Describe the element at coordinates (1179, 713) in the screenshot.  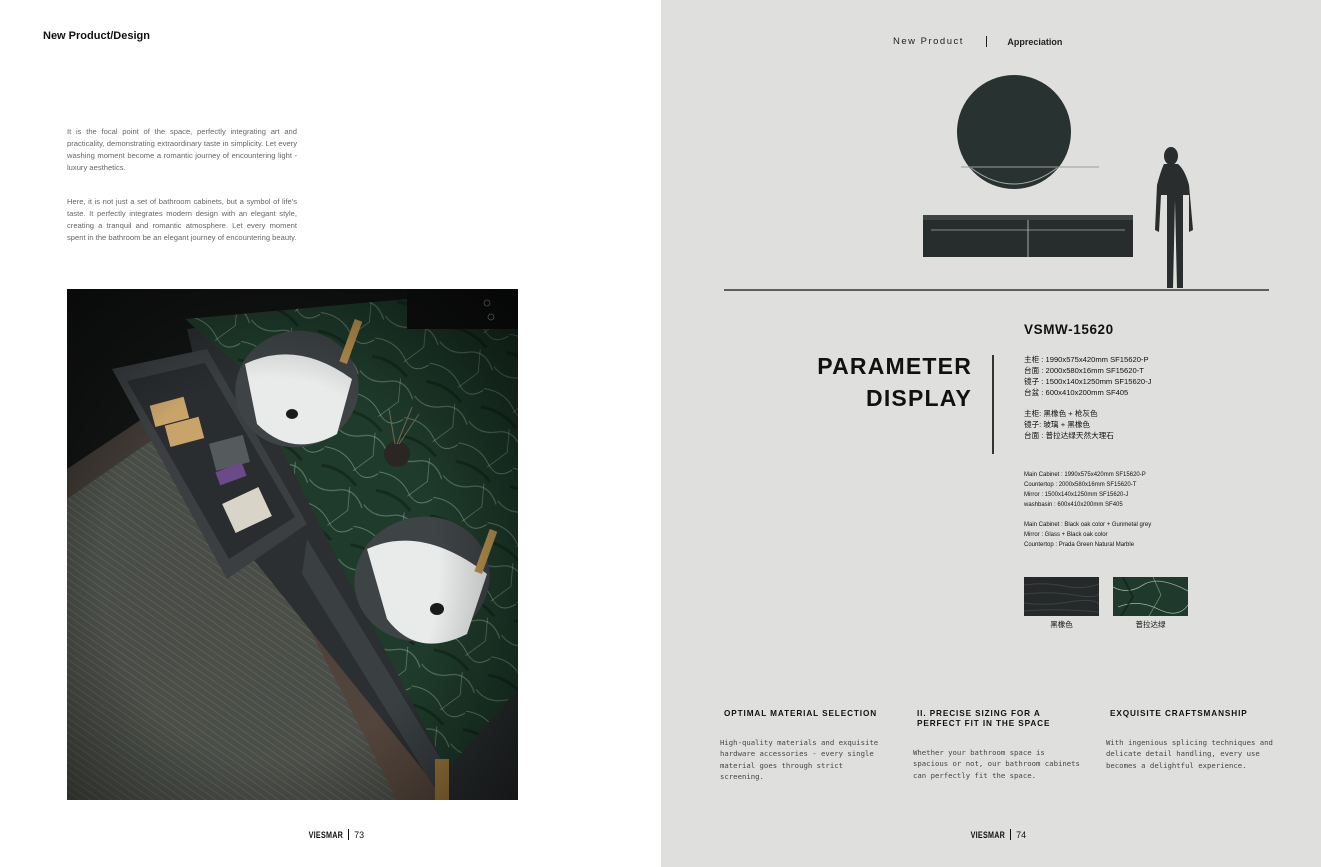
I see `feature-title: EXQUISITE CRAFTSMANSHIP` at that location.